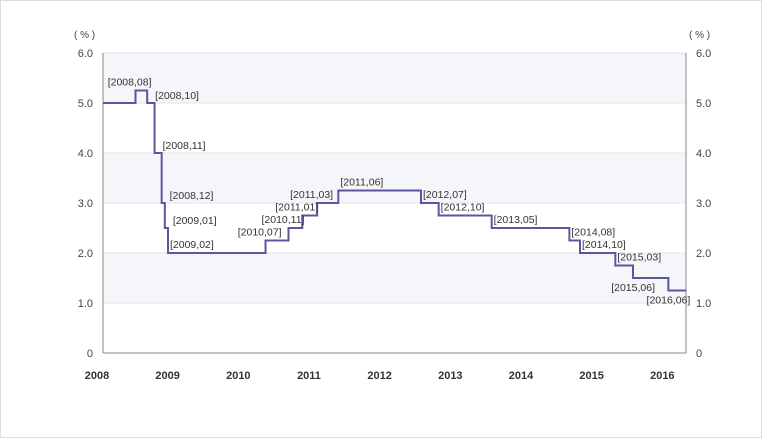 The width and height of the screenshot is (762, 443). What do you see at coordinates (85, 254) in the screenshot?
I see `left-y-tick-label: 2.0` at bounding box center [85, 254].